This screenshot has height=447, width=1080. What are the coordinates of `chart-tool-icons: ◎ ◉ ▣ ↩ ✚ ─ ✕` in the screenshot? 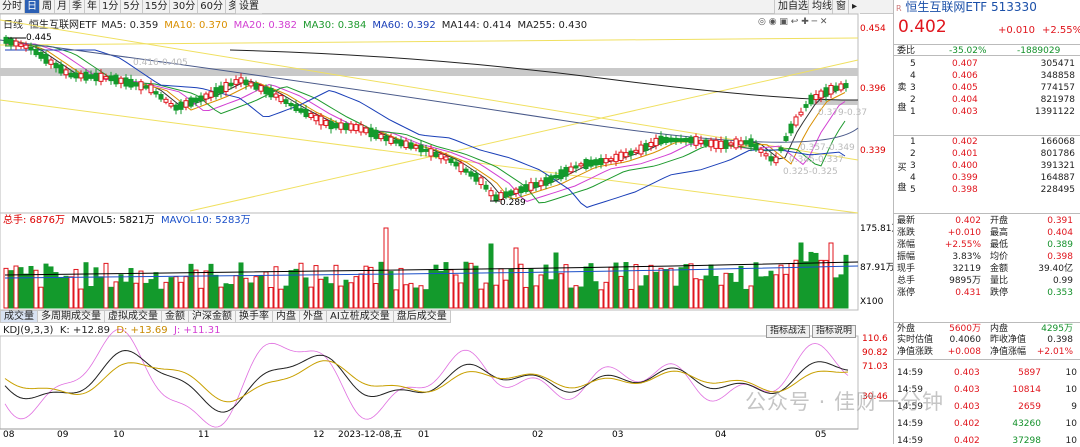 It's located at (793, 22).